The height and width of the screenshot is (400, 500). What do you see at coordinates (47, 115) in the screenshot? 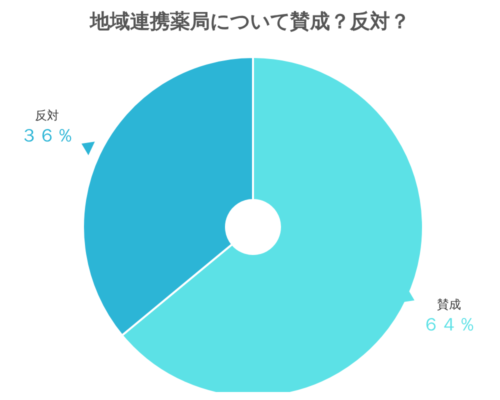
I see `slice-label: 反対` at bounding box center [47, 115].